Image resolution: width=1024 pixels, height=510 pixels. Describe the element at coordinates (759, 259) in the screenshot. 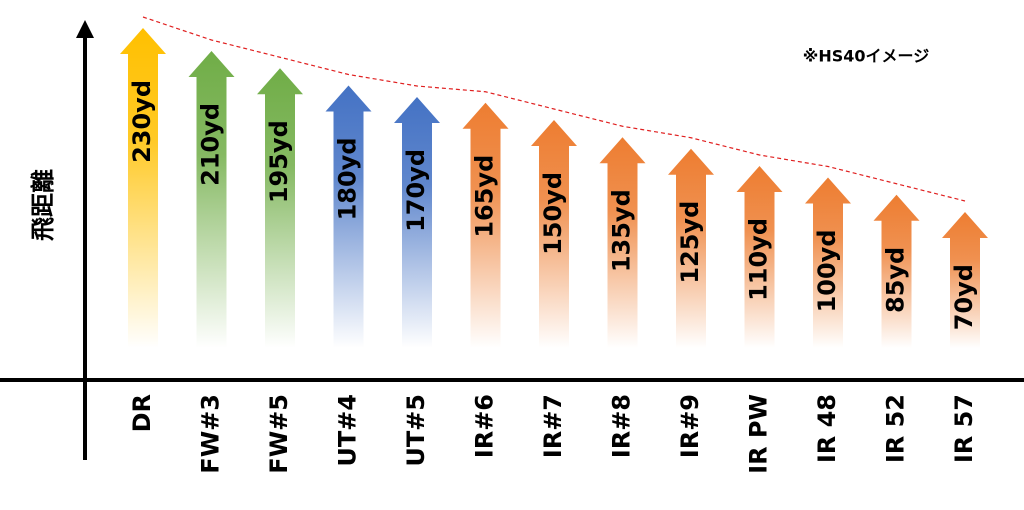

I see `value-label: 110yd` at that location.